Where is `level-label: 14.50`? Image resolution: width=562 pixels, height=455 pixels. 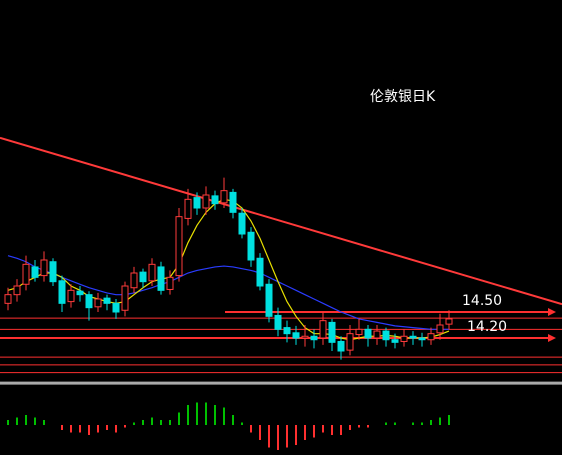 level-label: 14.50 is located at coordinates (482, 301).